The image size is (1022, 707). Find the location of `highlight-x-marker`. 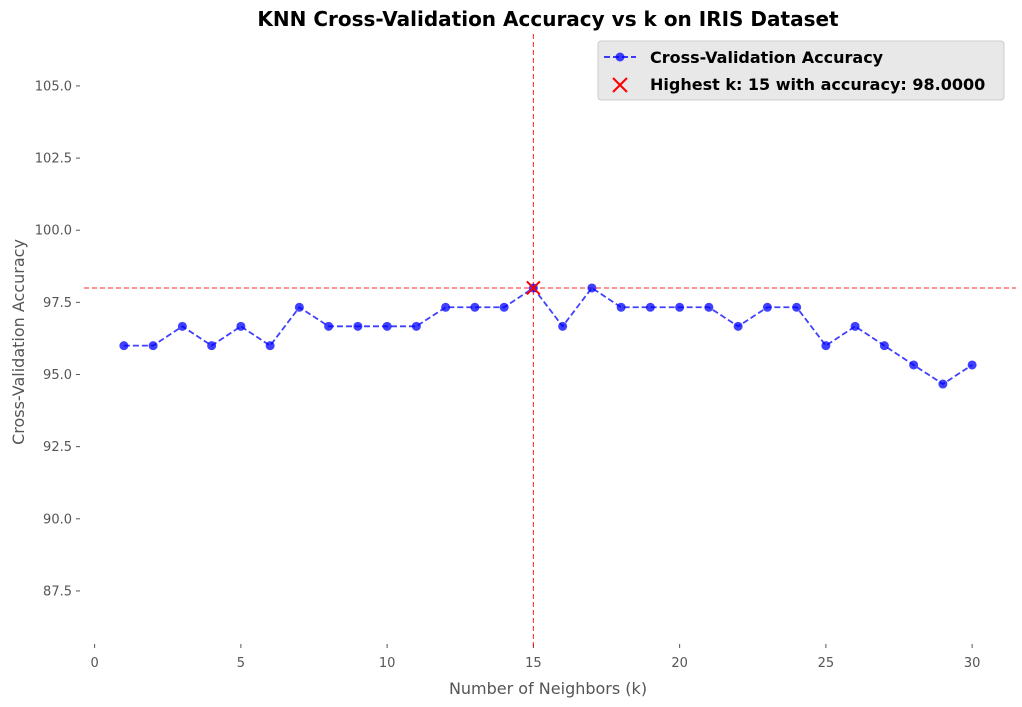

highlight-x-marker is located at coordinates (533, 288).